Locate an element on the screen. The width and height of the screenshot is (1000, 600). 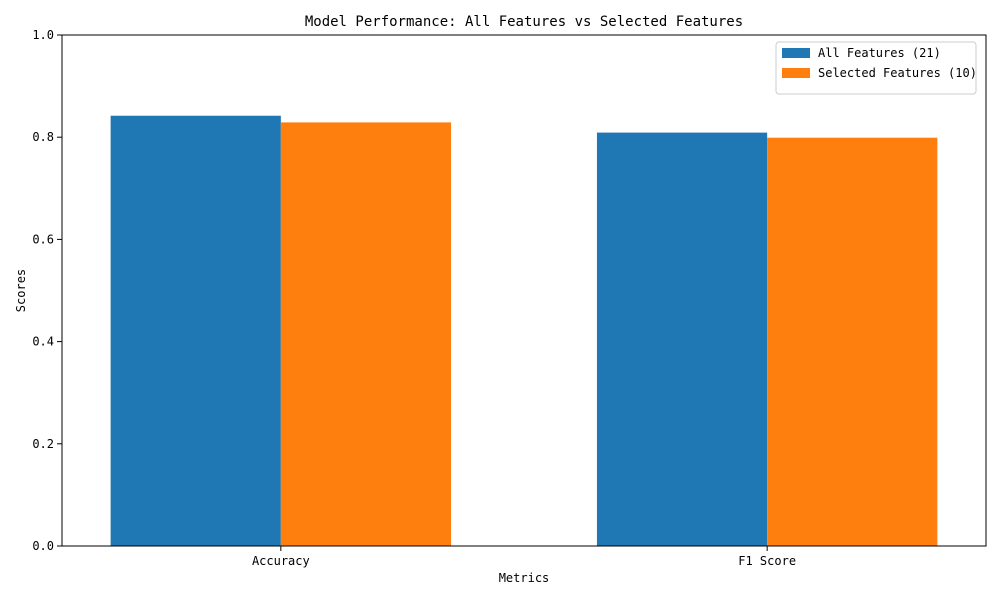
x-tick-label: Accuracy is located at coordinates (281, 561).